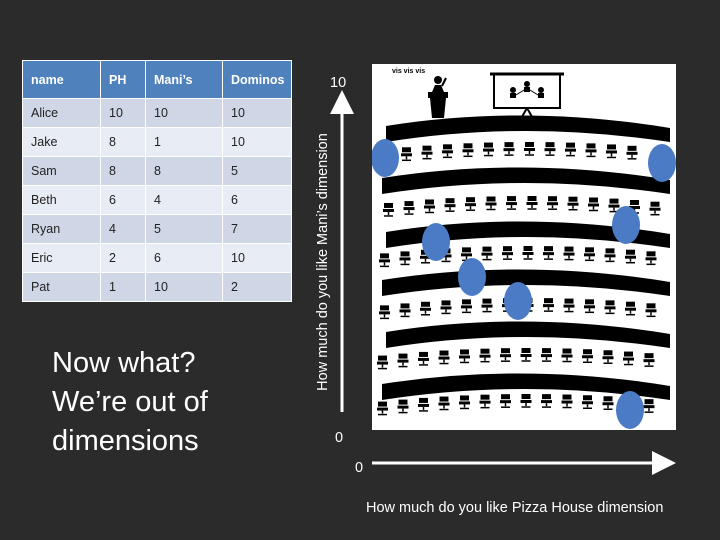 This screenshot has width=720, height=540. Describe the element at coordinates (323, 262) in the screenshot. I see `y-axis-label: How much do you like Mani’s dimension` at that location.